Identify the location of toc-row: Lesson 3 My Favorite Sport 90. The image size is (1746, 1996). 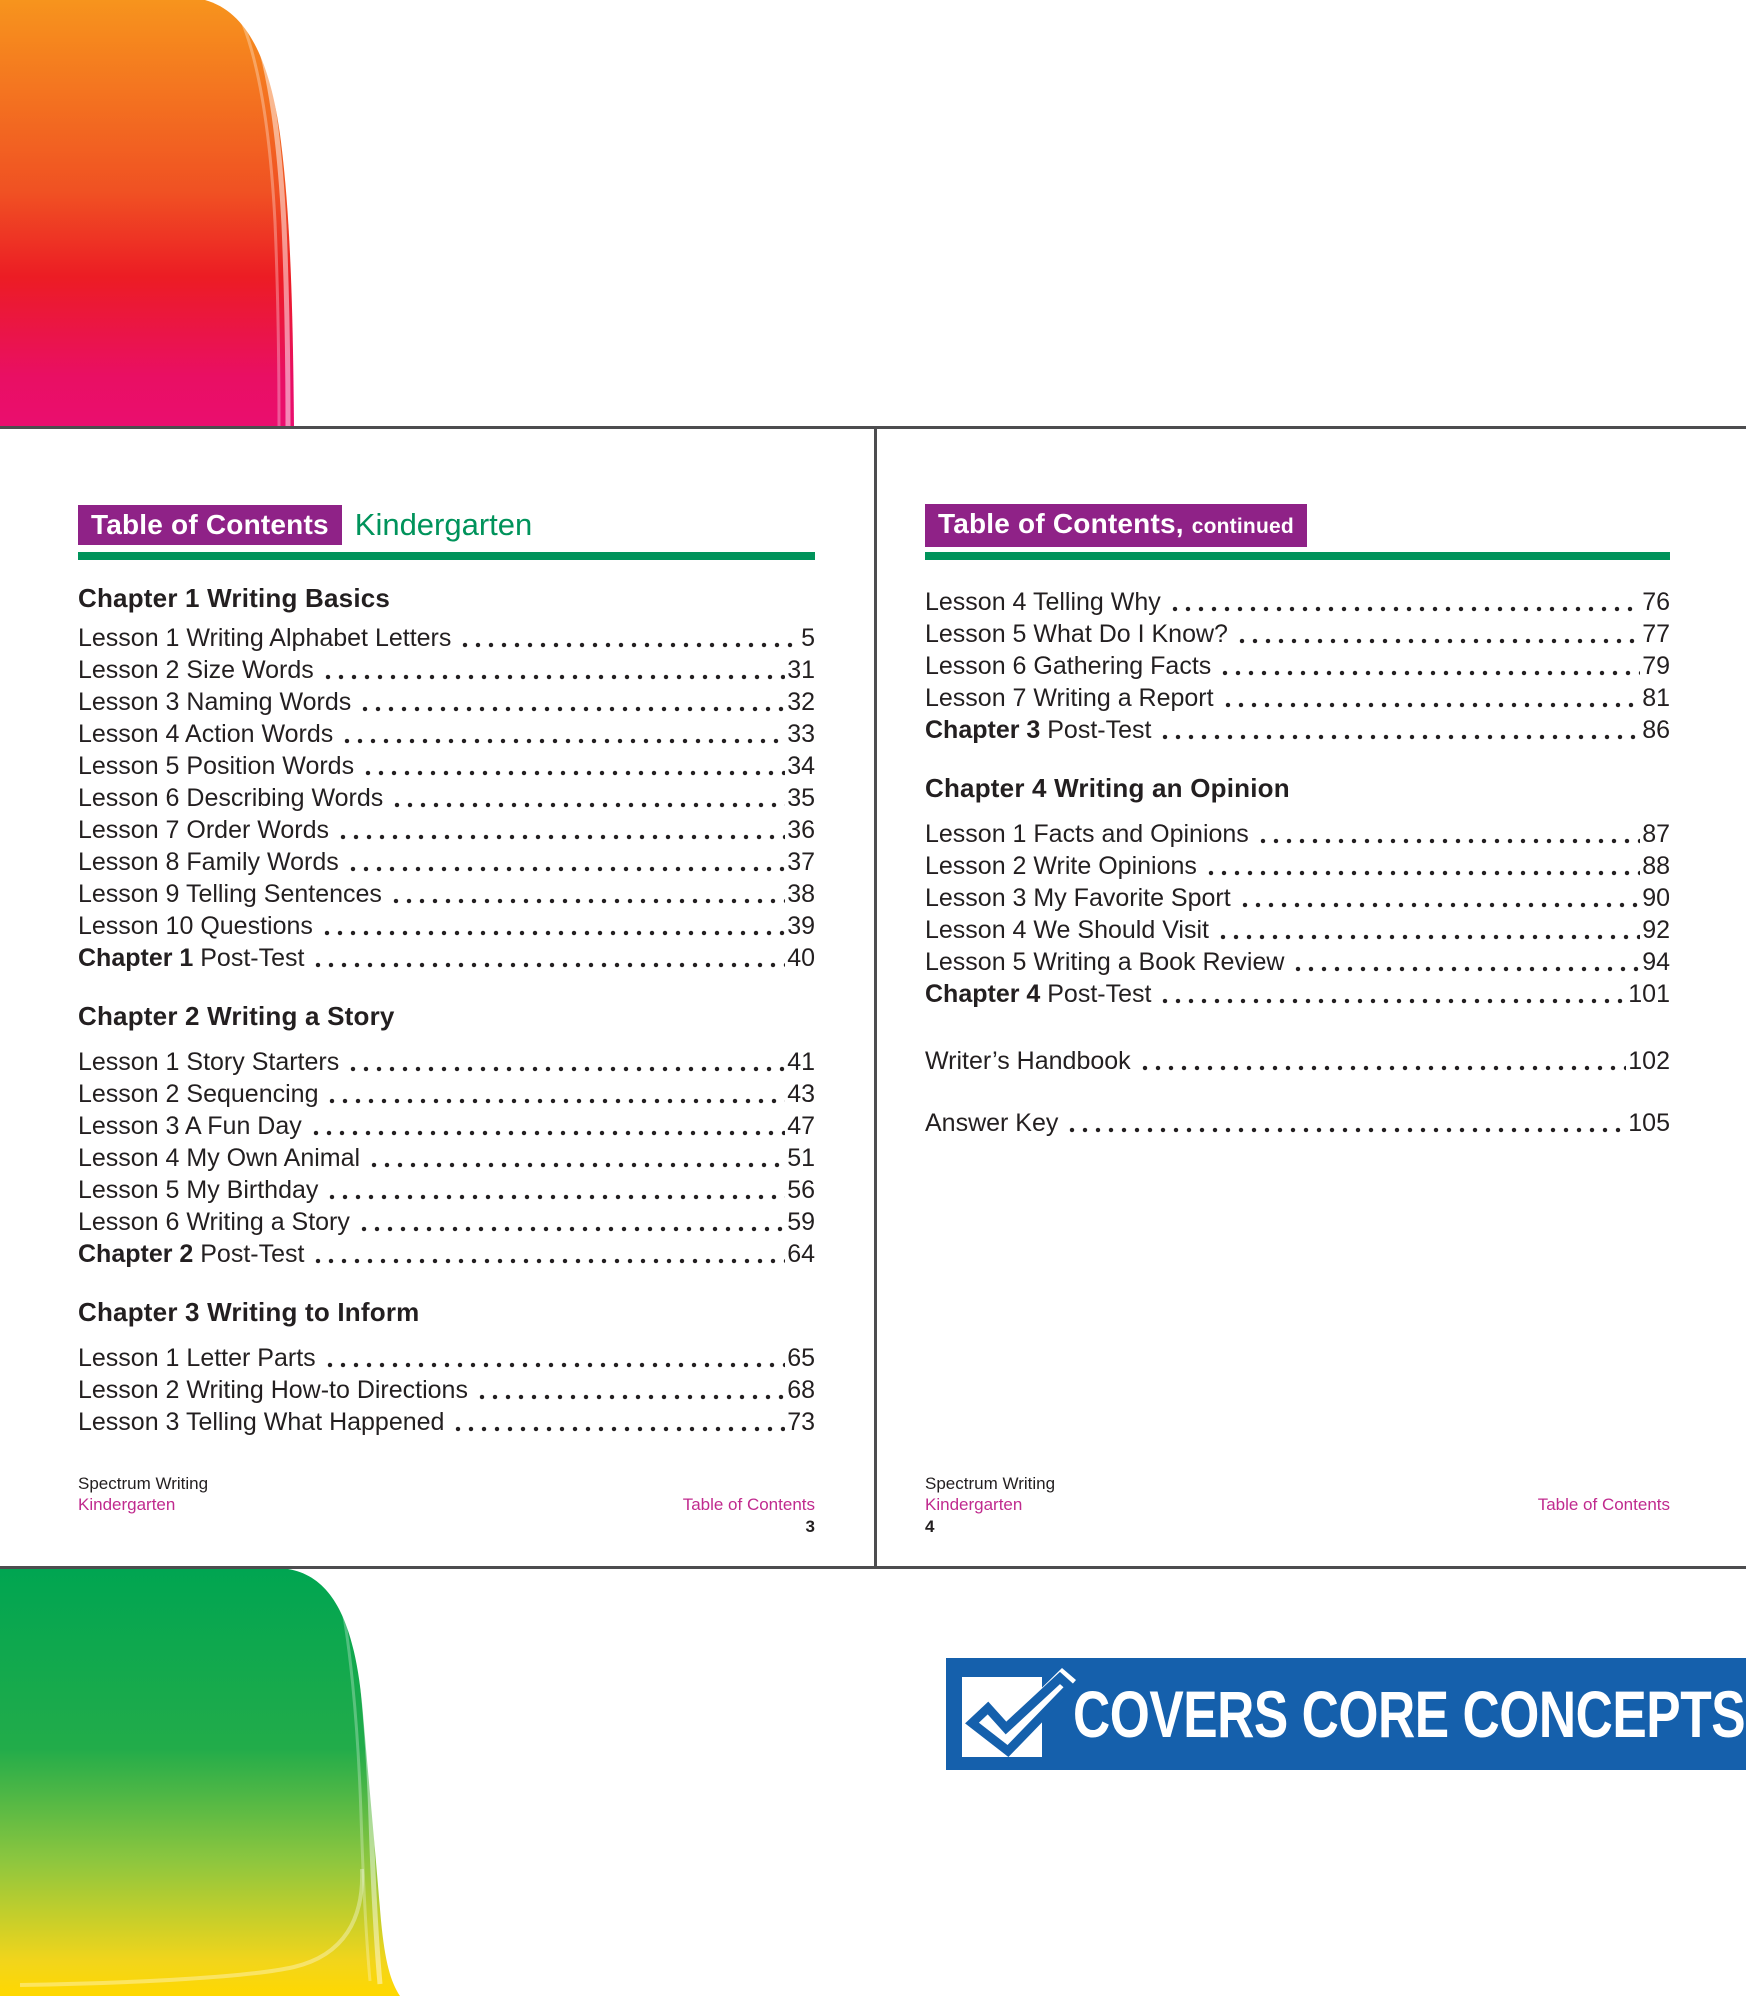
(1297, 897).